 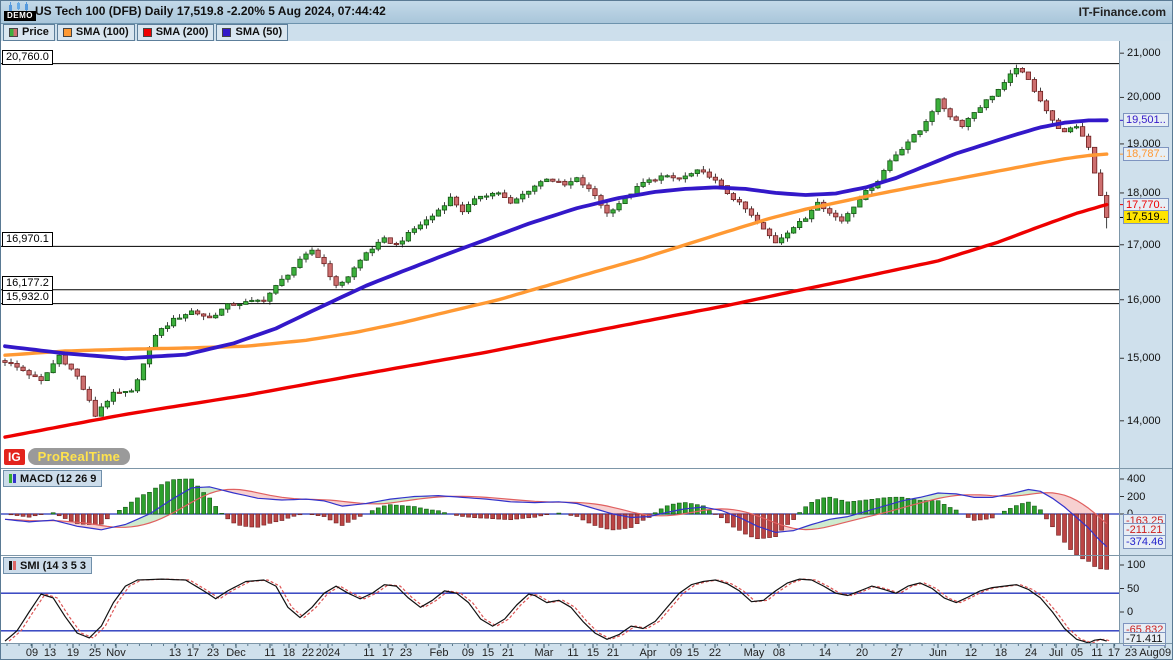 What do you see at coordinates (1144, 639) in the screenshot?
I see `smi-current-value: -71.411` at bounding box center [1144, 639].